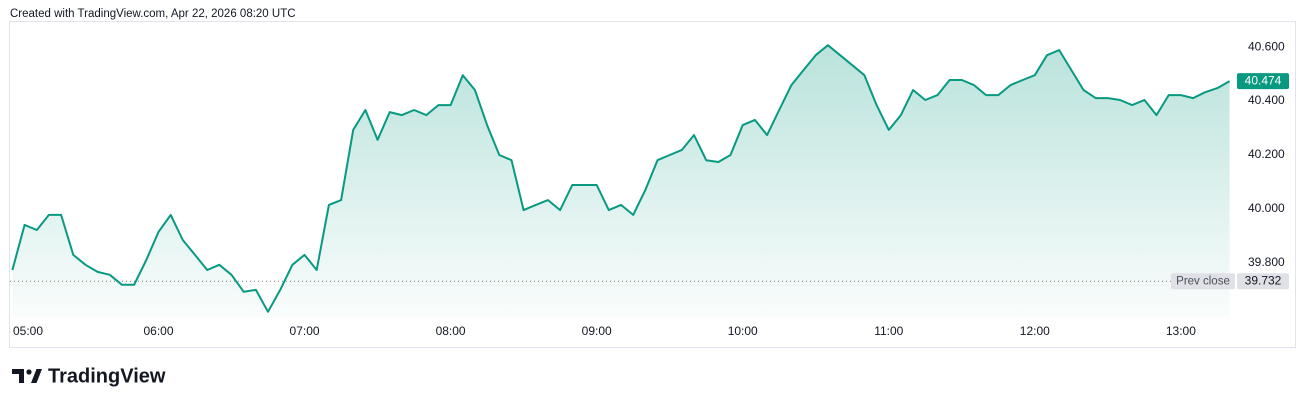  I want to click on y-tick-label: 40.000, so click(1266, 208).